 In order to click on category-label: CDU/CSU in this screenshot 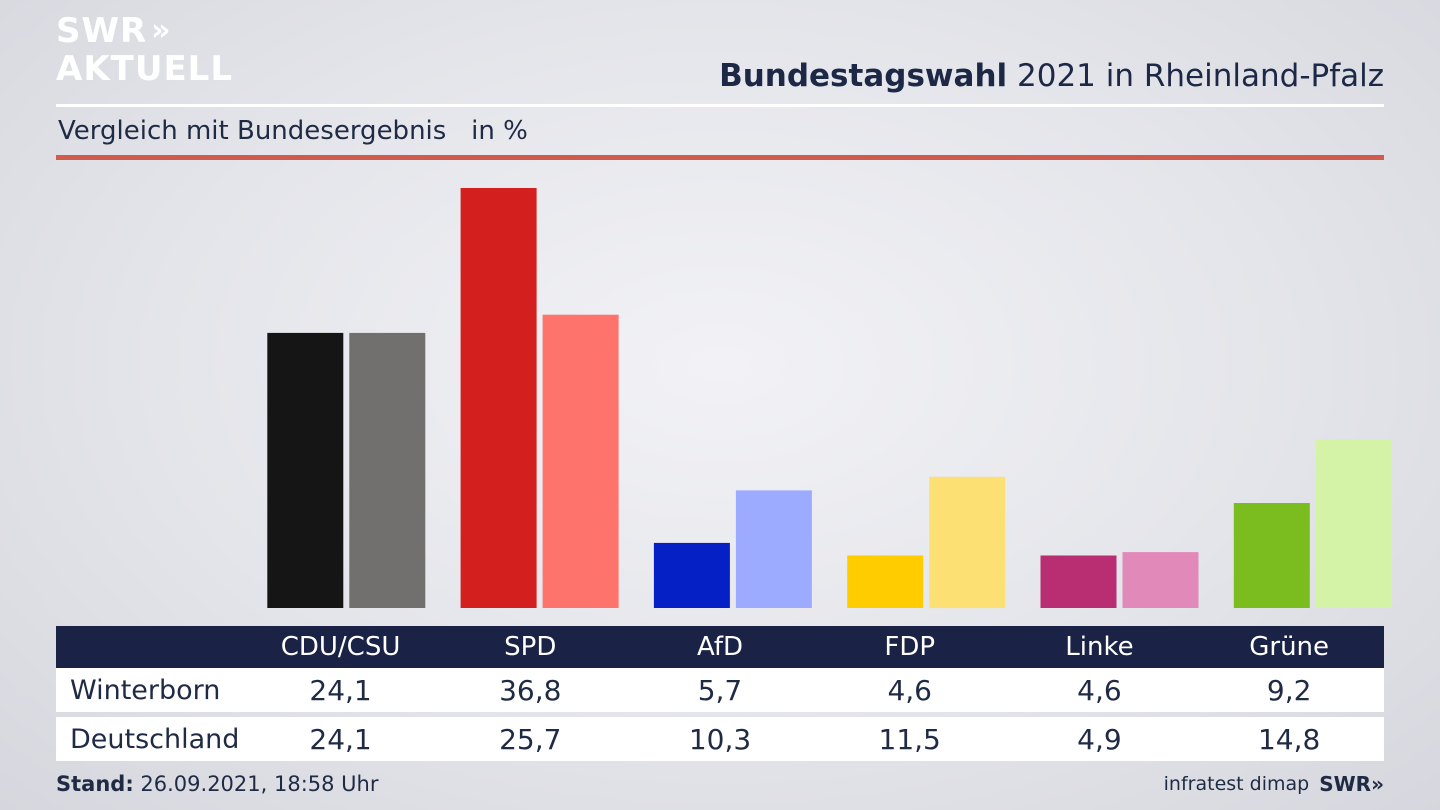, I will do `click(340, 647)`.